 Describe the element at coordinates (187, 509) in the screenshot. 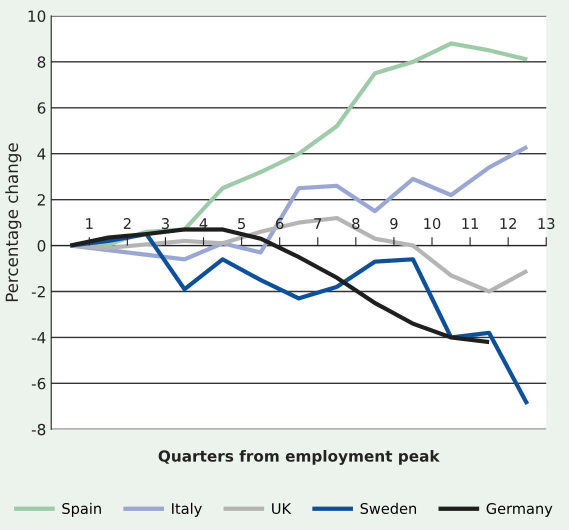

I see `legend-label: Italy` at that location.